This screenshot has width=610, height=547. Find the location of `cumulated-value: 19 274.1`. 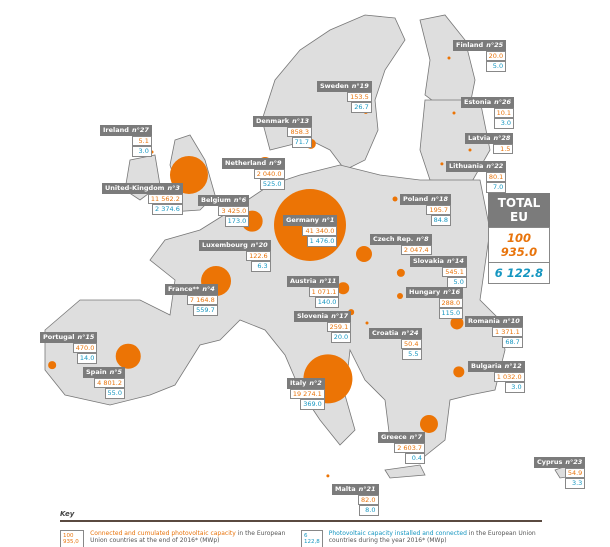

cumulated-value: 19 274.1 is located at coordinates (307, 393).